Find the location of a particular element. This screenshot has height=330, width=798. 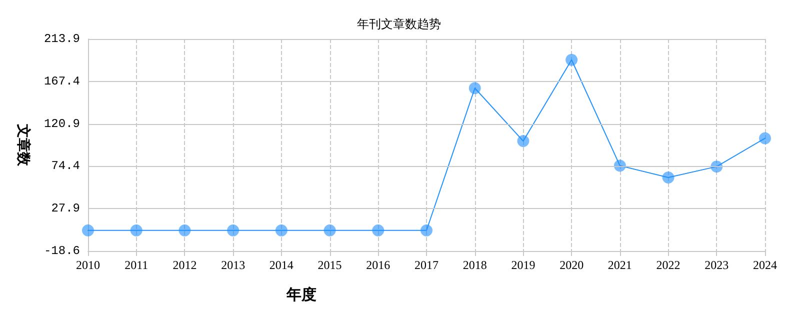

x-tick-label: 2022 is located at coordinates (668, 265).